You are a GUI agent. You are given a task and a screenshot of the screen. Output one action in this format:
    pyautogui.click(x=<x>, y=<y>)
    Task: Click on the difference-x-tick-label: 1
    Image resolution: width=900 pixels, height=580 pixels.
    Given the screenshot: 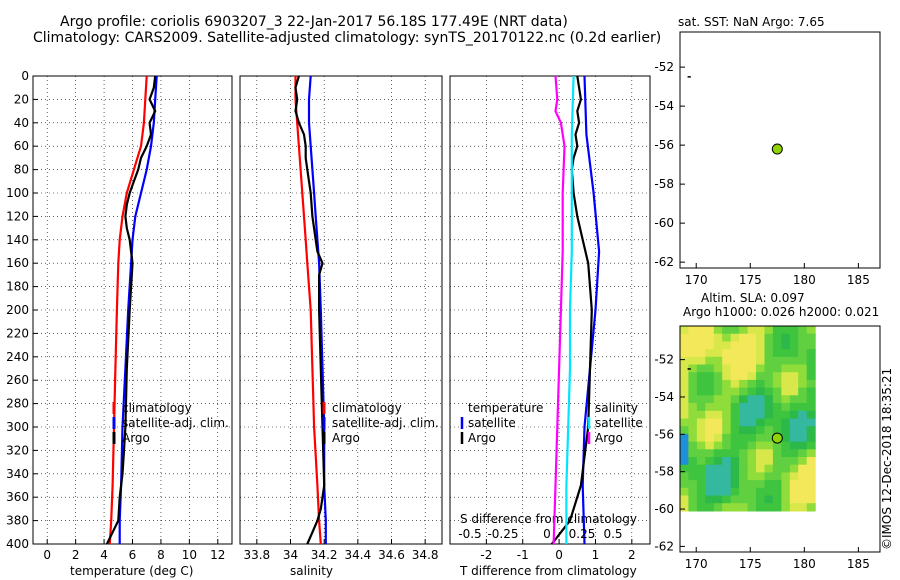 What is the action you would take?
    pyautogui.click(x=596, y=555)
    